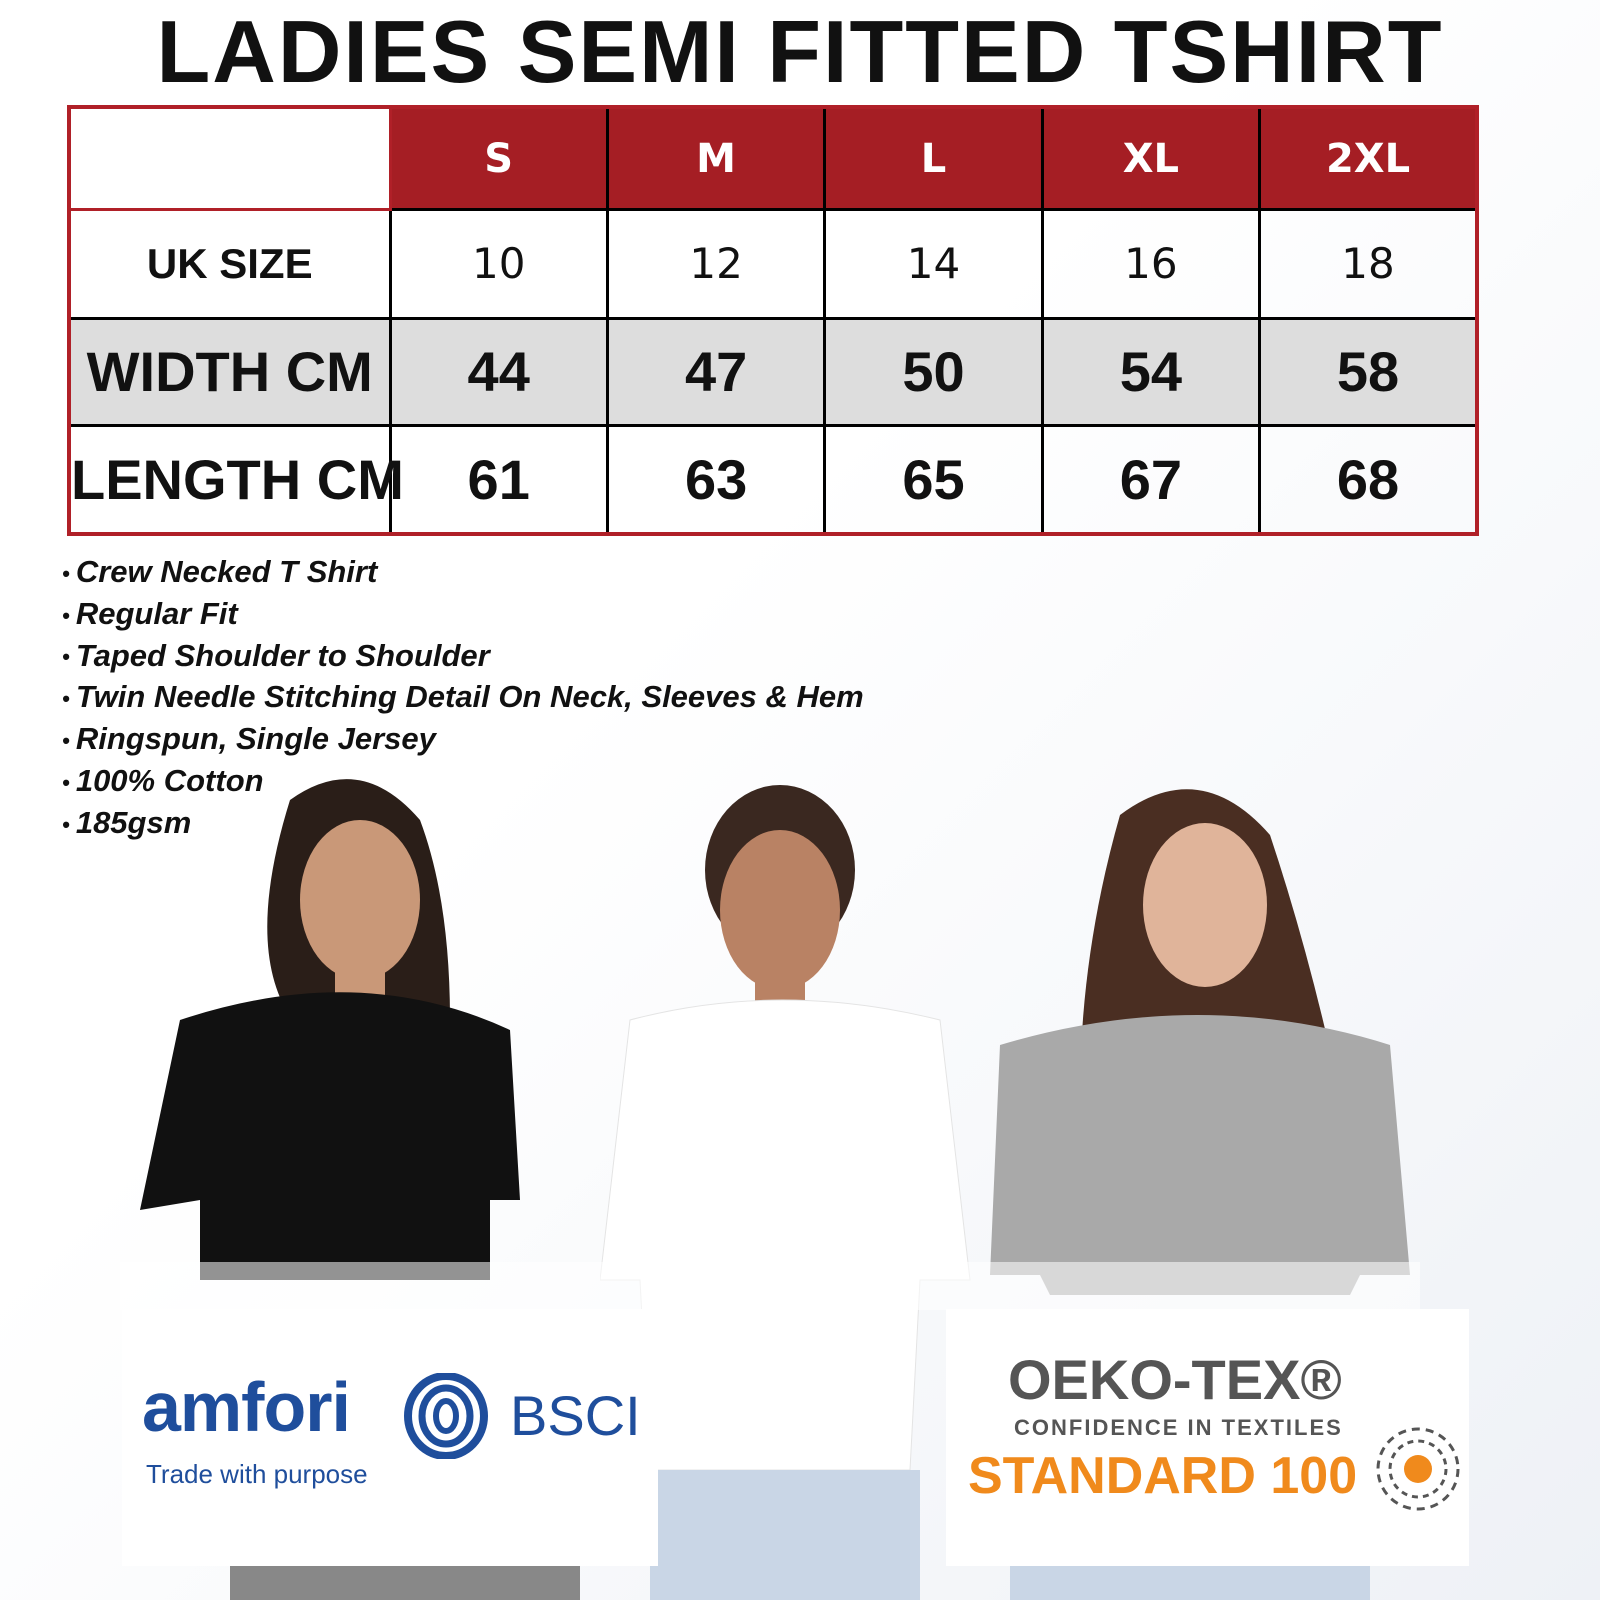 This screenshot has height=1600, width=1600. I want to click on oeko-standard: STANDARD 100, so click(1163, 1476).